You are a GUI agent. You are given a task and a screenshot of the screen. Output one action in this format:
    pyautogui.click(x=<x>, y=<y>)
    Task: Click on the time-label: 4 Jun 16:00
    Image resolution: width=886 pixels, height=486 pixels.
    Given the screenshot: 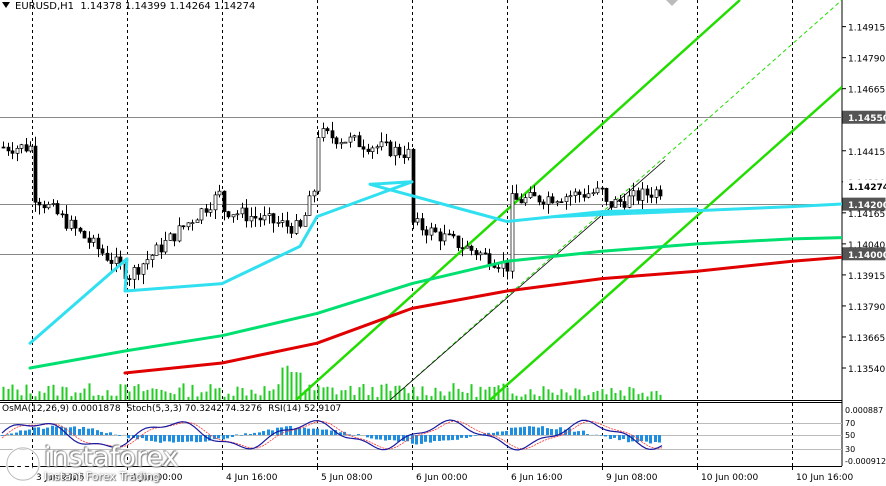 What is the action you would take?
    pyautogui.click(x=252, y=478)
    